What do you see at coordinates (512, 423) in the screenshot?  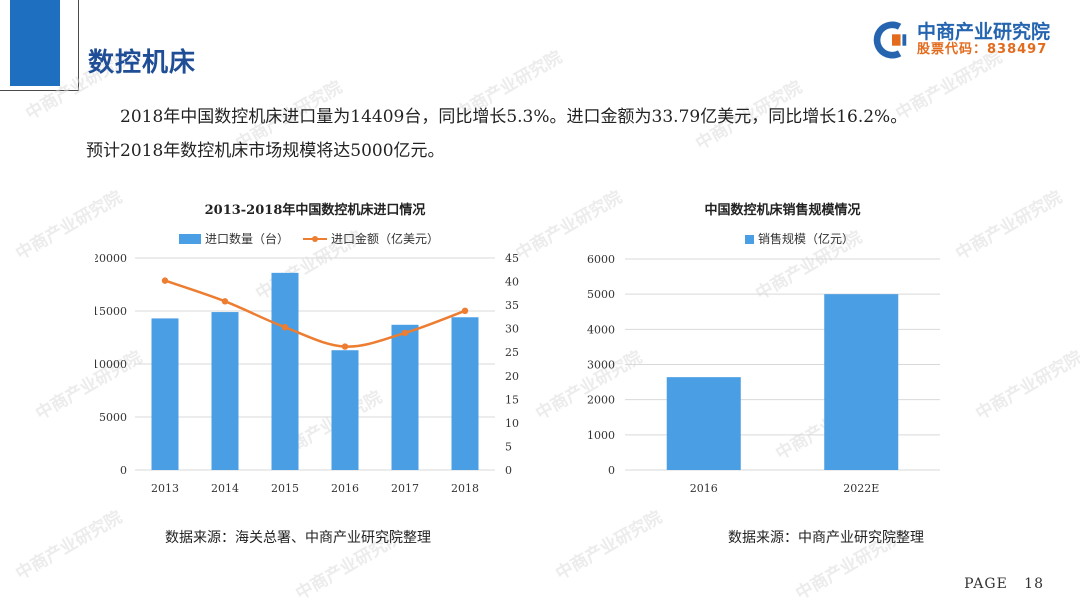 I see `chart1-y-tick-right: 10` at bounding box center [512, 423].